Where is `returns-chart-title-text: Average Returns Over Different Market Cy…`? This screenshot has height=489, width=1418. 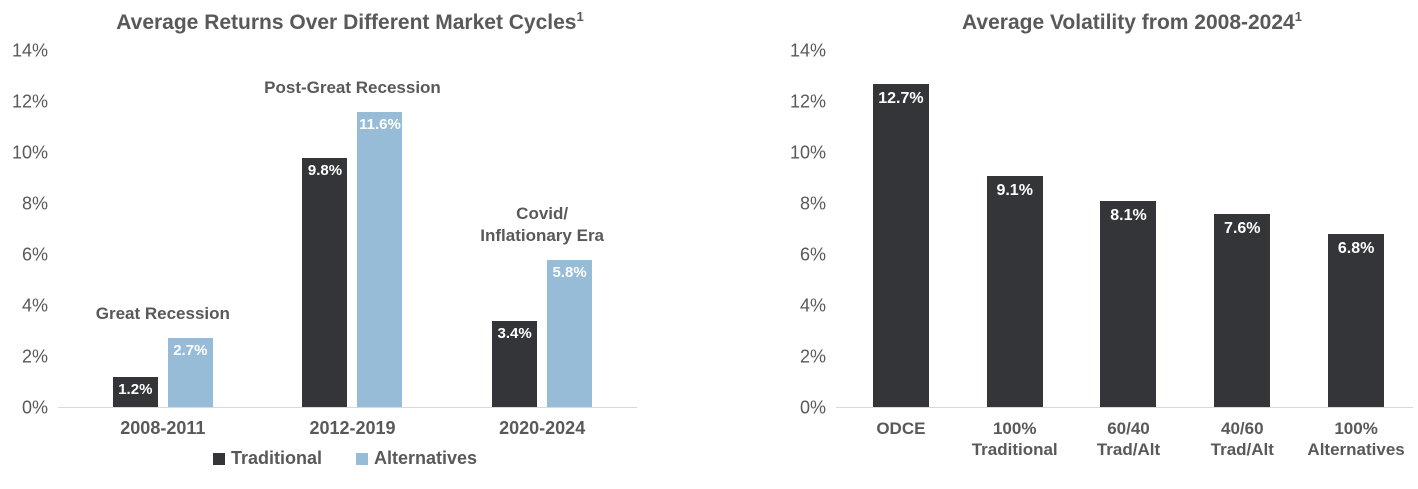
returns-chart-title-text: Average Returns Over Different Market Cy… is located at coordinates (346, 22).